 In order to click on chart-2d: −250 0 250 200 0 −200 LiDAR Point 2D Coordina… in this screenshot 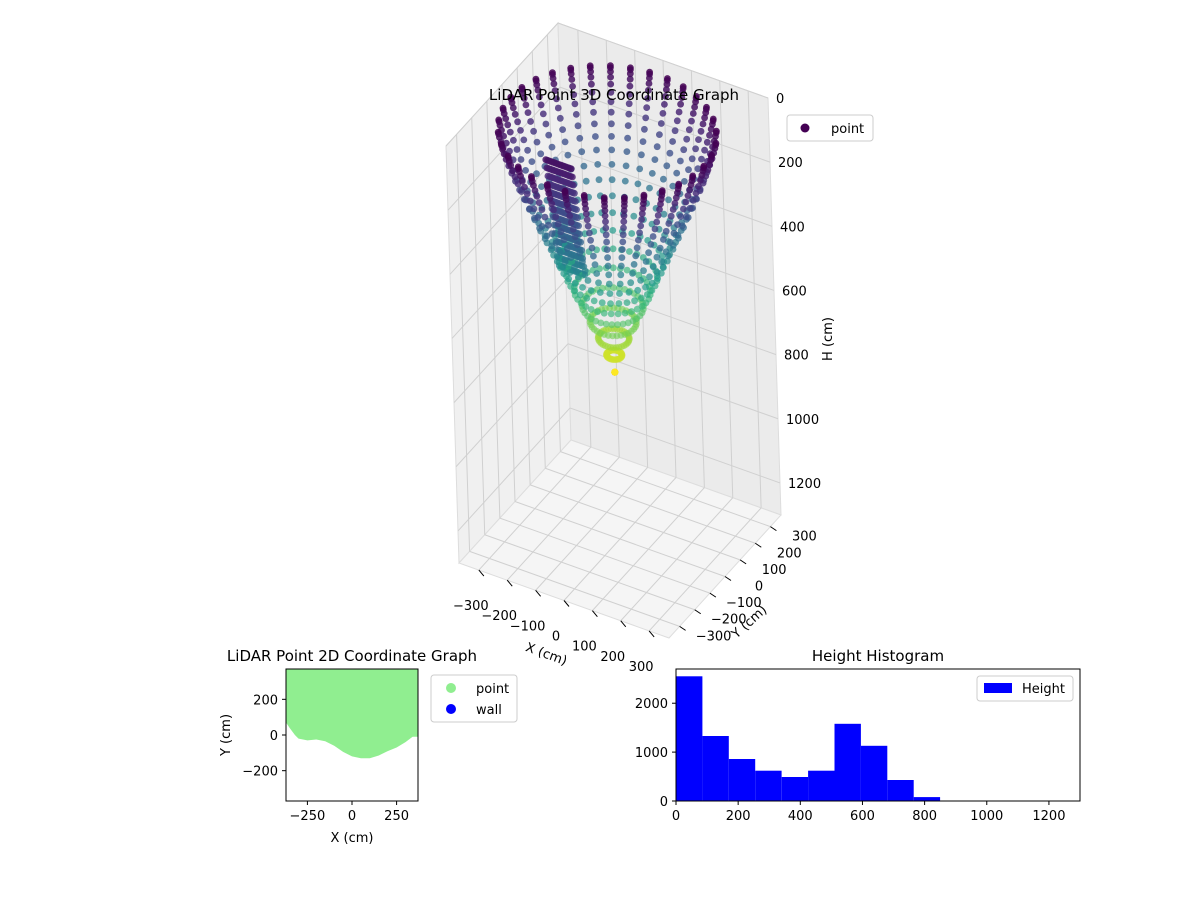, I will do `click(368, 746)`.